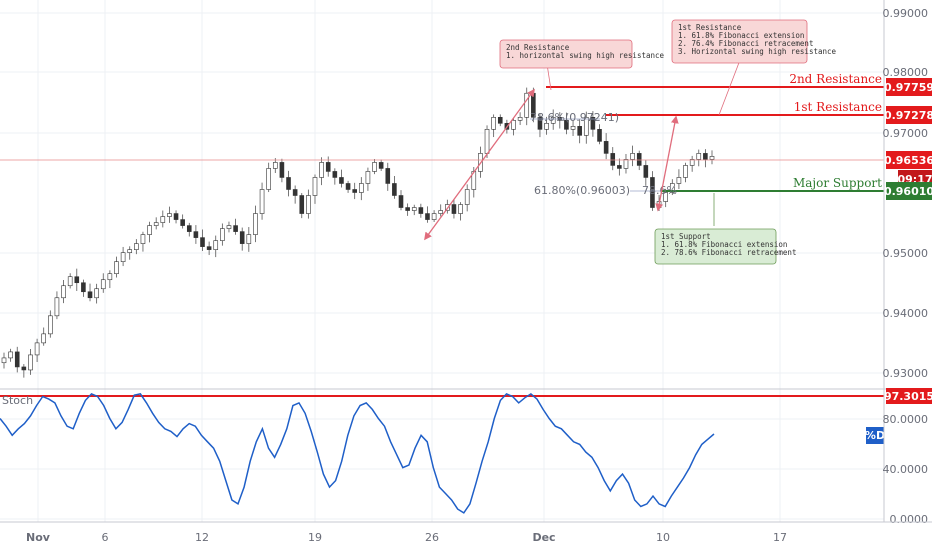  I want to click on tag-current-price-bg, so click(909, 160).